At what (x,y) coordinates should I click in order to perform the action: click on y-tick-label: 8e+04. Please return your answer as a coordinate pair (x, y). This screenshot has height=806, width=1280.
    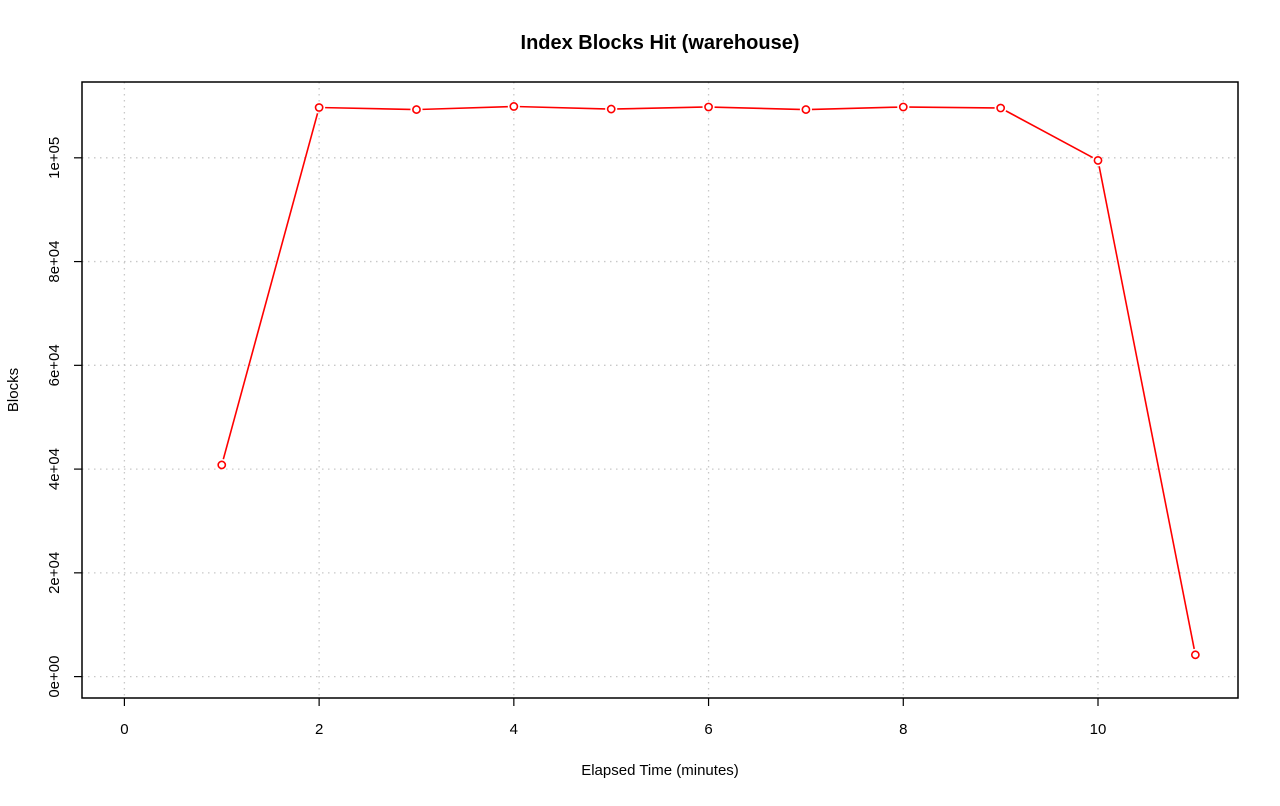
    Looking at the image, I should click on (54, 262).